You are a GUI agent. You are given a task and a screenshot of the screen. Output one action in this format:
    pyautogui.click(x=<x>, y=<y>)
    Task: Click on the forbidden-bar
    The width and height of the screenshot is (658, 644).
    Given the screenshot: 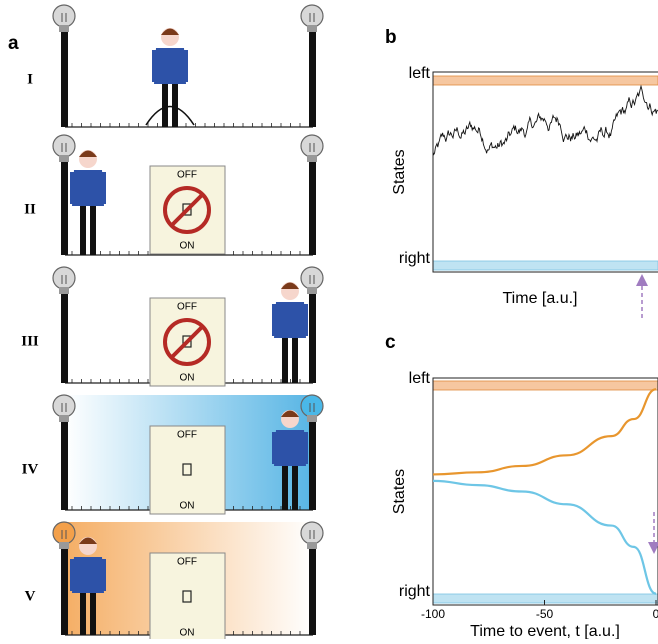 What is the action you would take?
    pyautogui.click(x=187, y=342)
    